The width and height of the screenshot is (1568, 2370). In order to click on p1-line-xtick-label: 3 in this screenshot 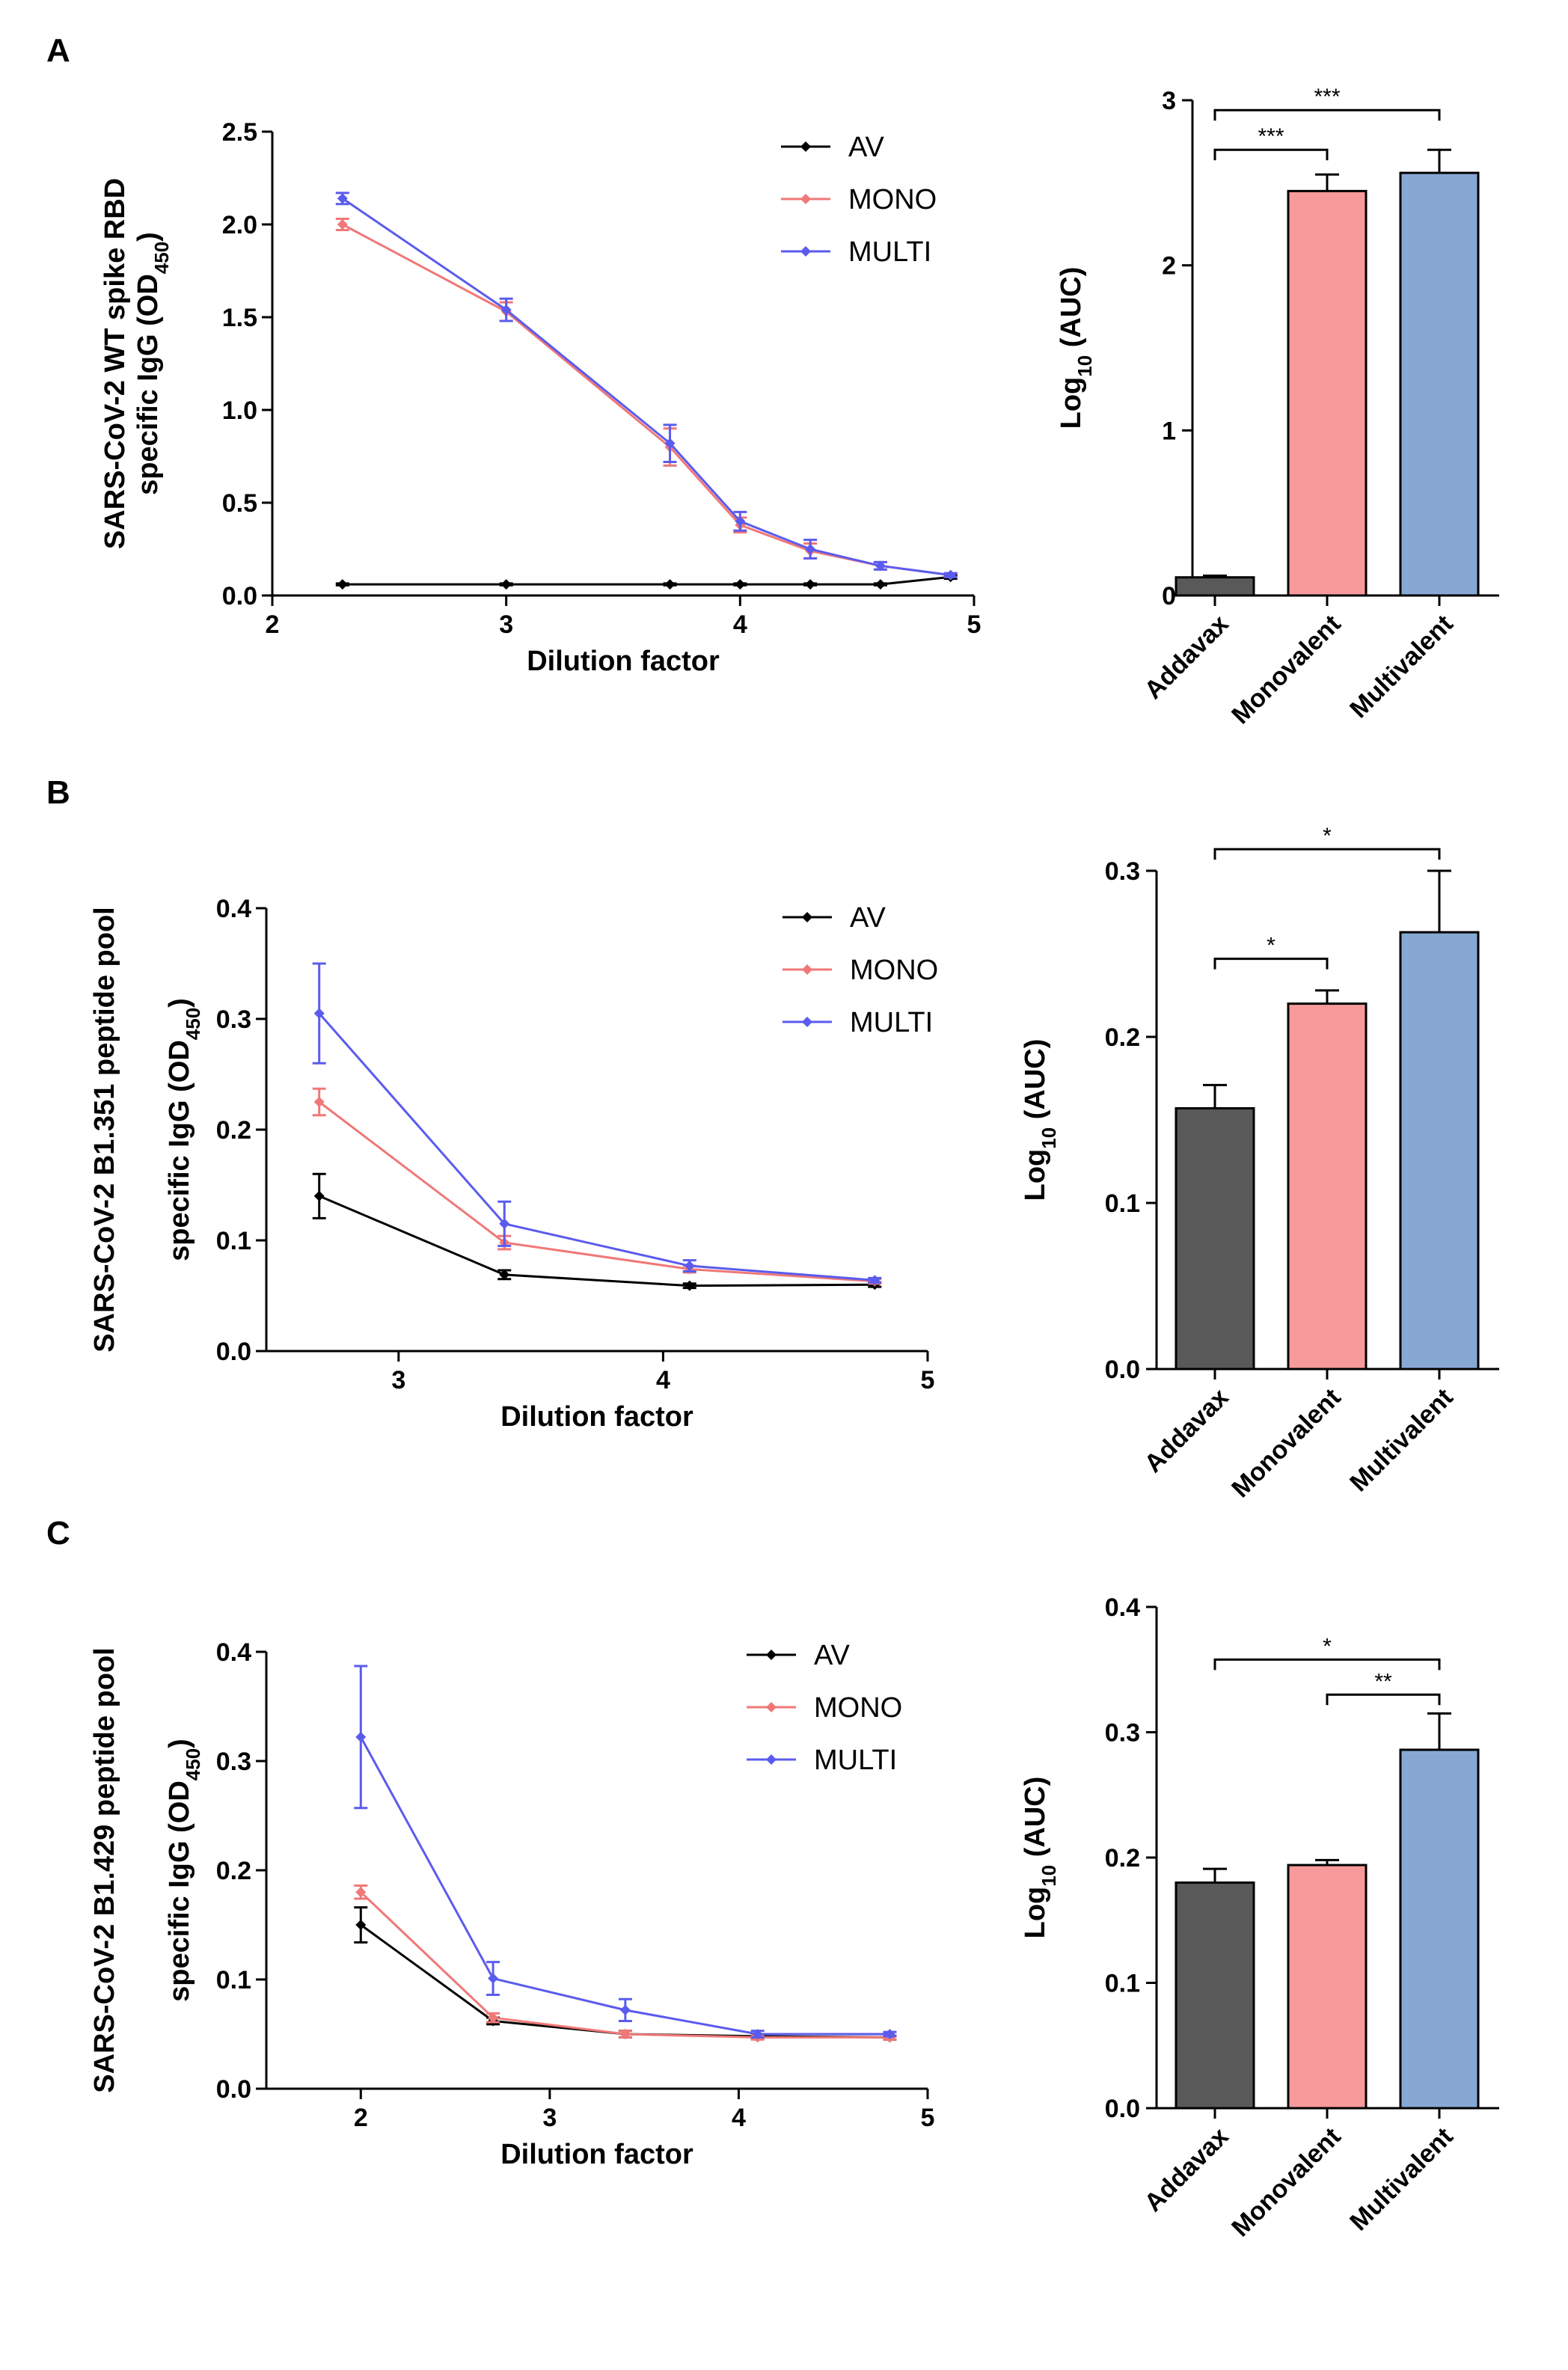, I will do `click(398, 1380)`.